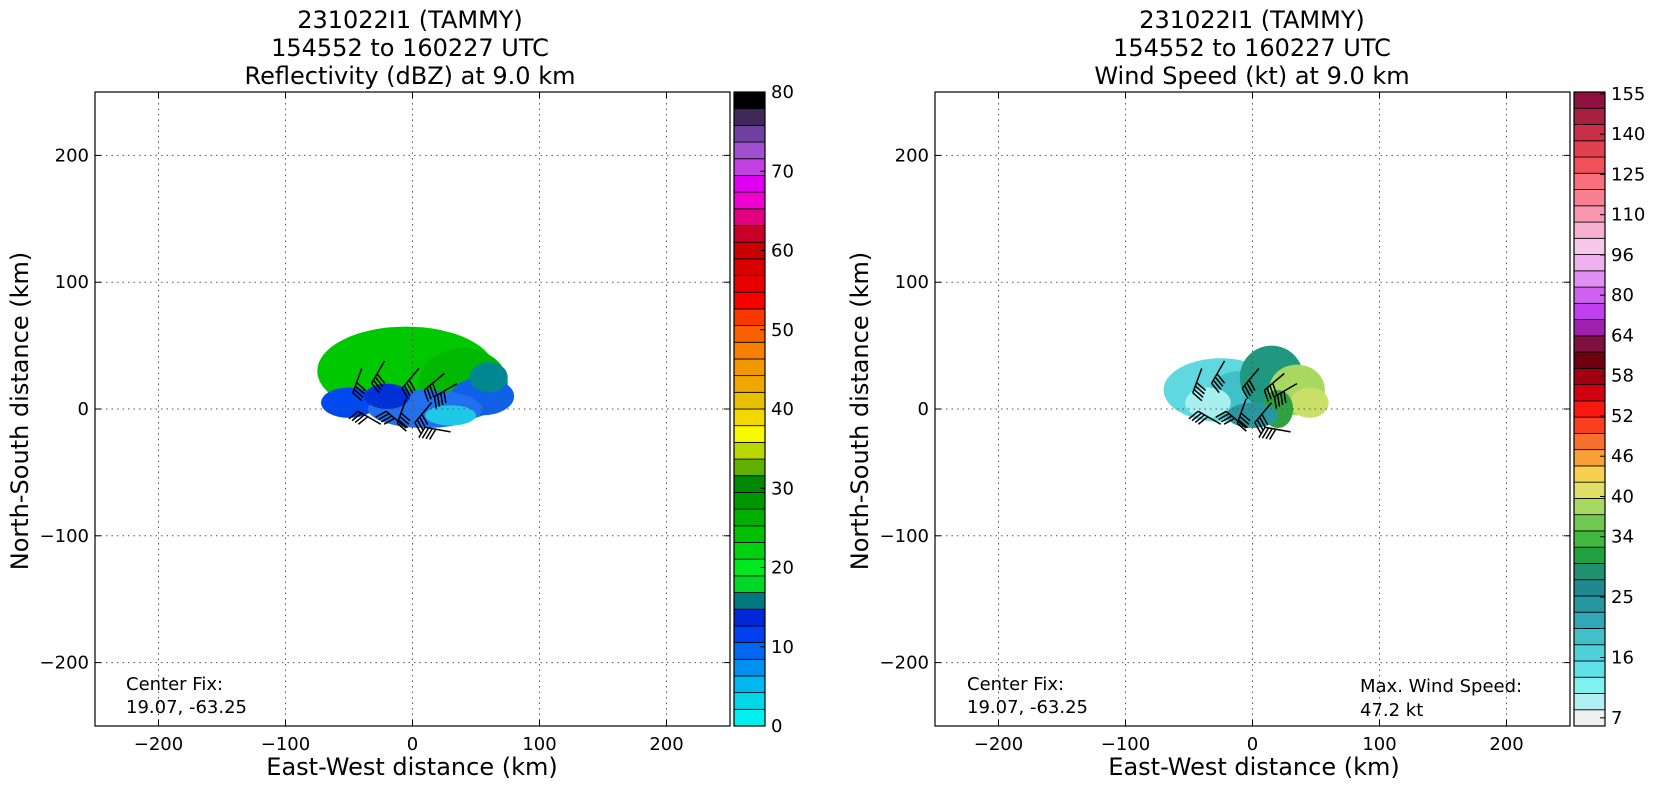 The height and width of the screenshot is (787, 1655). I want to click on reflectivity-colorbar-tick-label: 10, so click(782, 647).